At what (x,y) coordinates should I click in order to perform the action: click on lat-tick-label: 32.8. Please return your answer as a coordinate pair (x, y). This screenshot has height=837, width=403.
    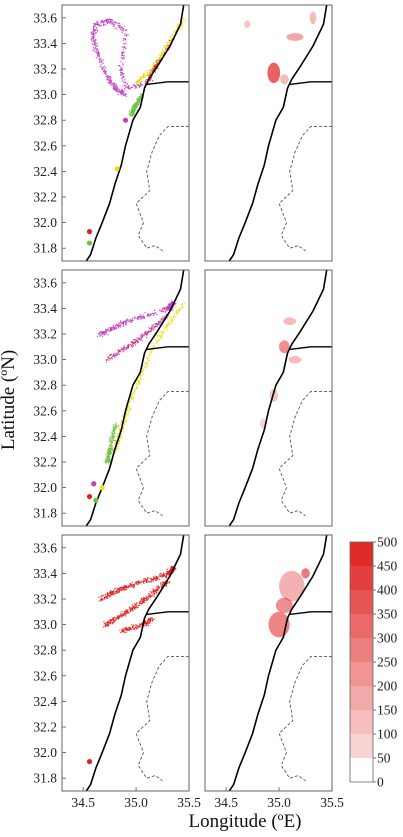
    Looking at the image, I should click on (45, 650).